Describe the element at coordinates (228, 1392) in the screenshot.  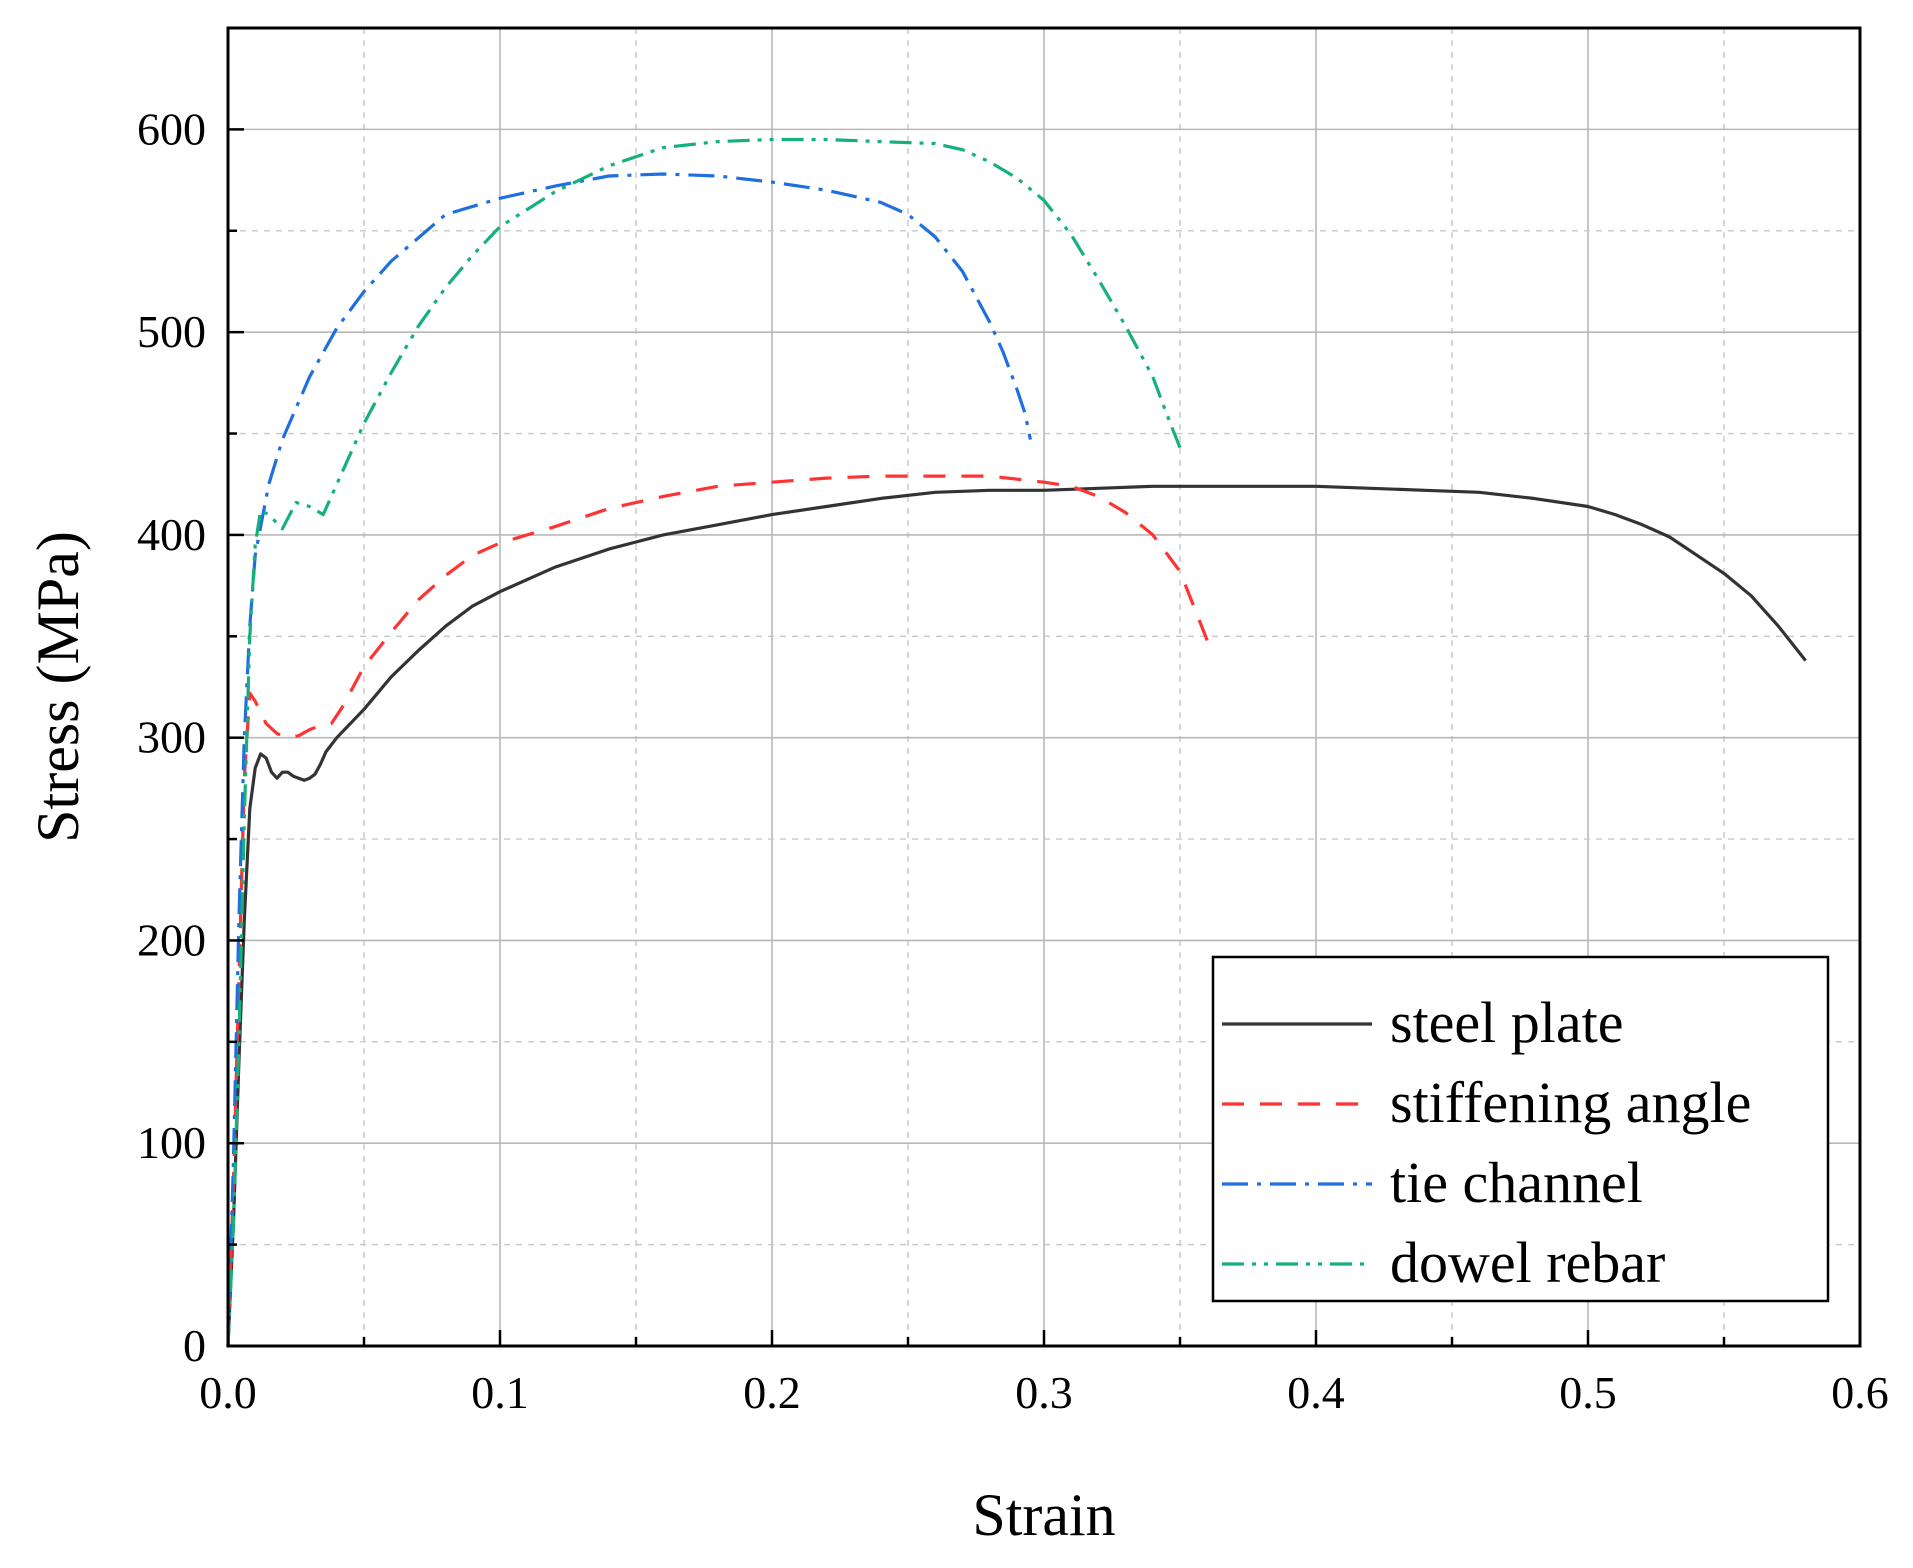
I see `x-tick-label: 0.0` at that location.